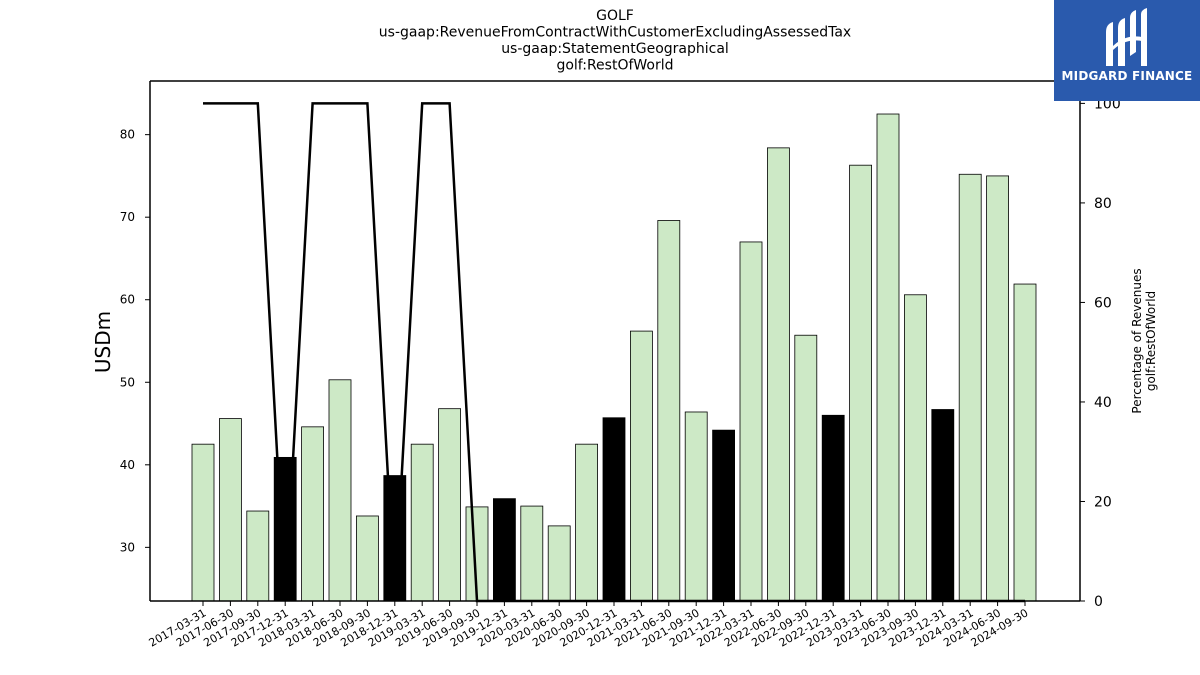 The image size is (1200, 675). What do you see at coordinates (127, 300) in the screenshot?
I see `y-tick-label: 60` at bounding box center [127, 300].